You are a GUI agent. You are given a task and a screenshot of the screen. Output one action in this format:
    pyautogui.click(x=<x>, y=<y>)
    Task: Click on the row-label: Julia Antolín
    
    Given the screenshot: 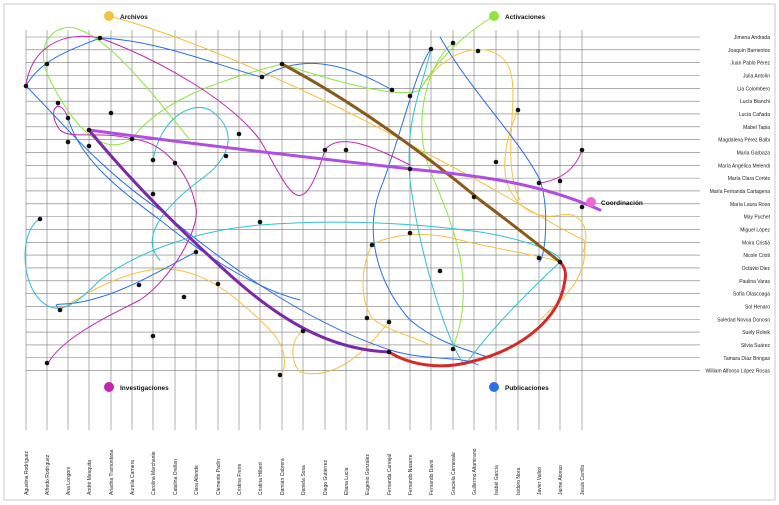 What is the action you would take?
    pyautogui.click(x=756, y=76)
    